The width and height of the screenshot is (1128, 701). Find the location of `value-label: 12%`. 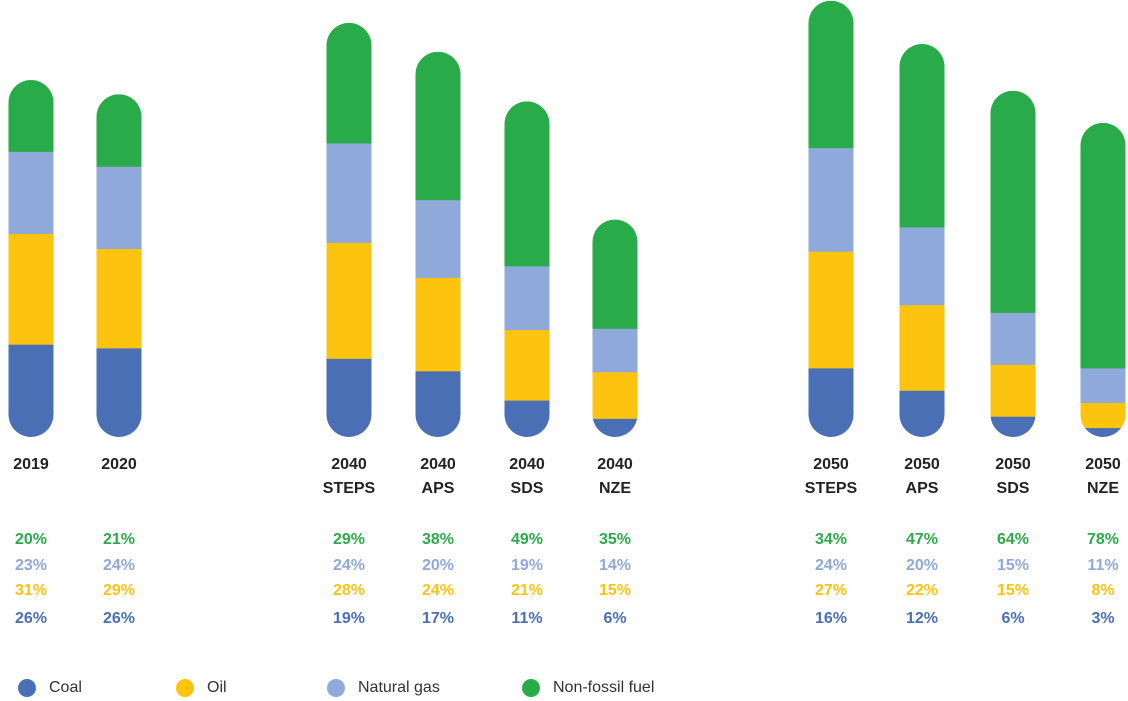

value-label: 12% is located at coordinates (922, 618).